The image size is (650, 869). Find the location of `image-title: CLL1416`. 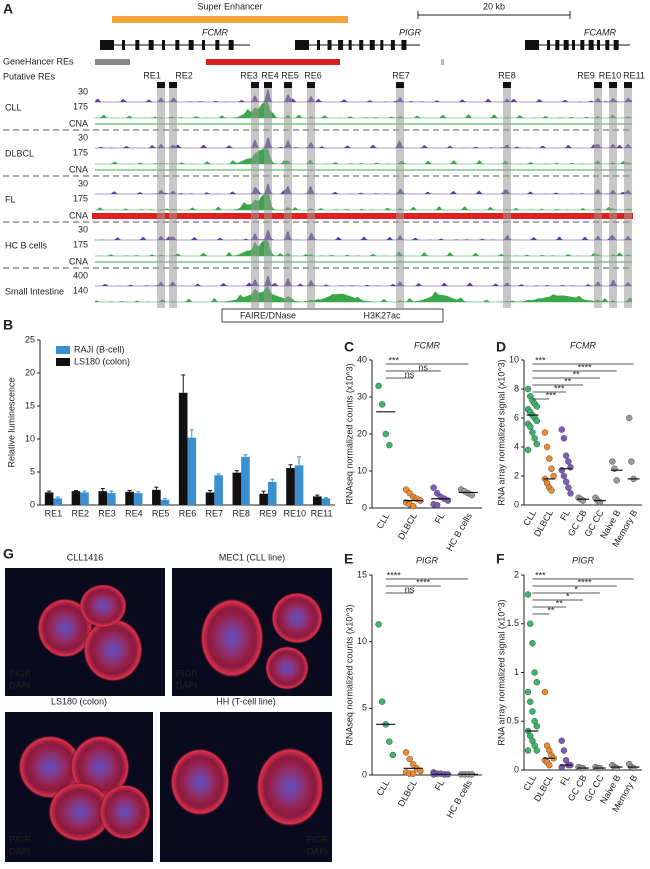

image-title: CLL1416 is located at coordinates (85, 557).